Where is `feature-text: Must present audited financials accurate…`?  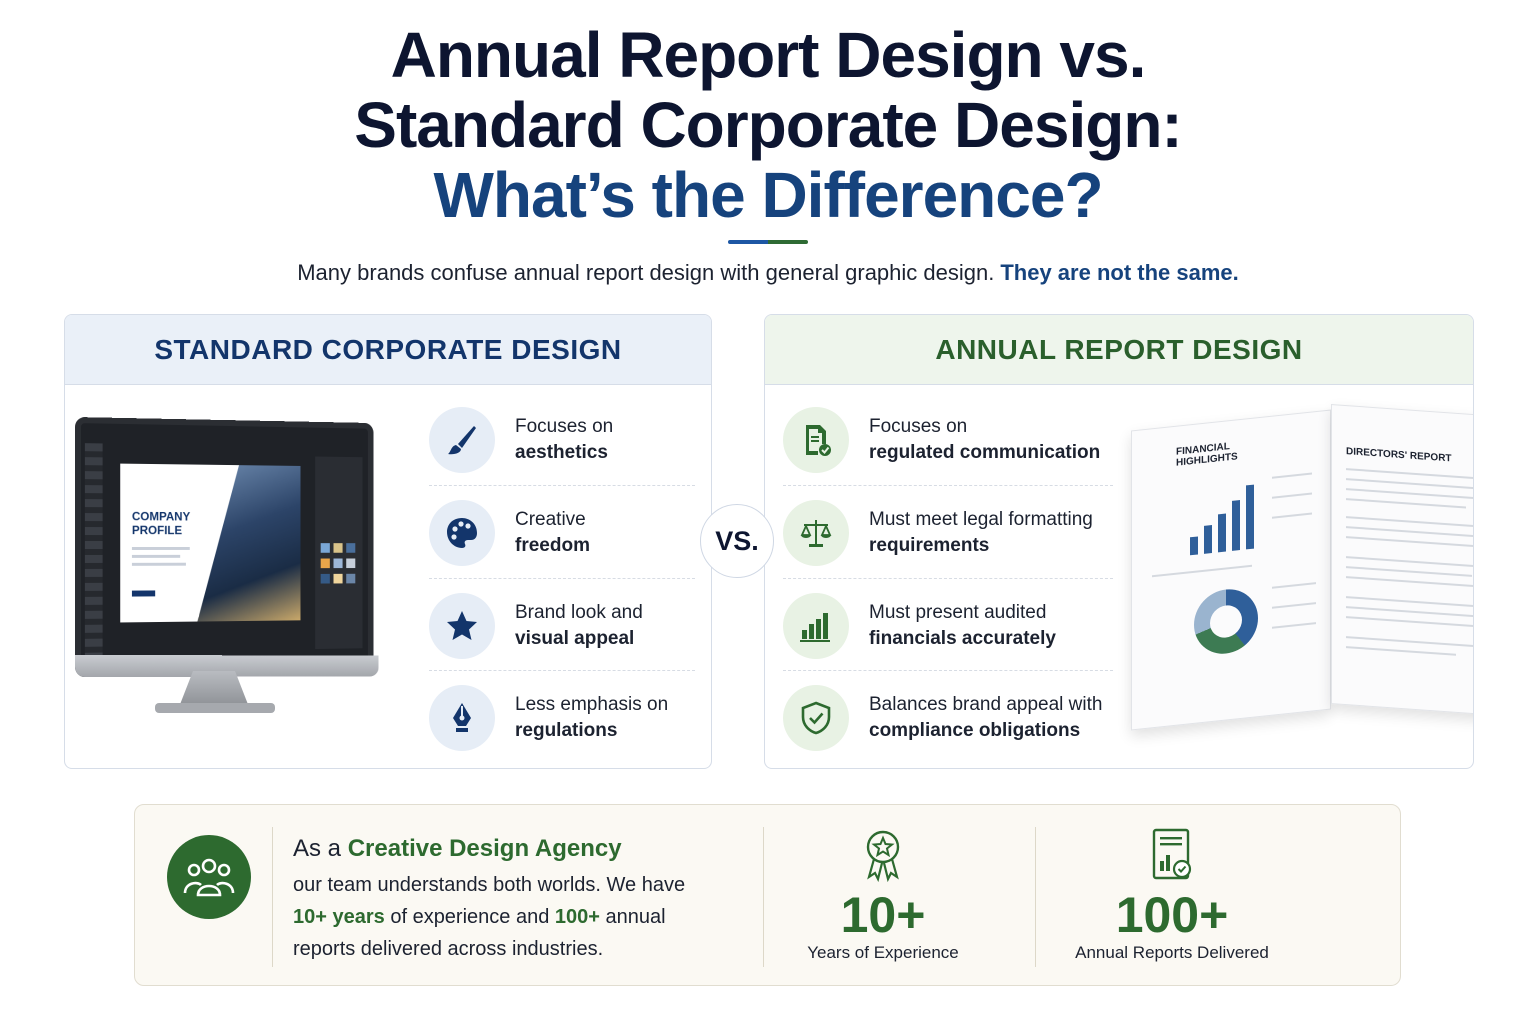
feature-text: Must present audited financials accurate… is located at coordinates (962, 626).